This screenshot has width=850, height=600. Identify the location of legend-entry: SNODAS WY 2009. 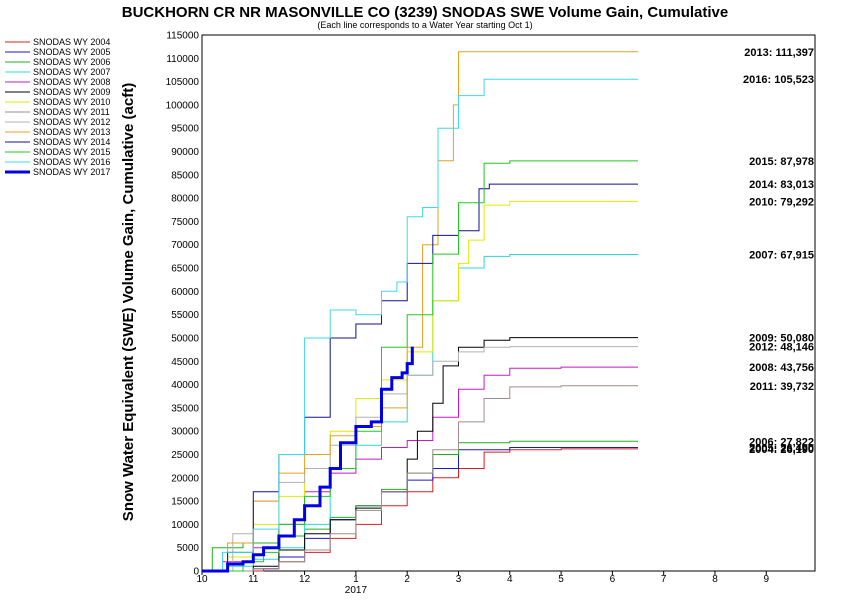
(71, 92).